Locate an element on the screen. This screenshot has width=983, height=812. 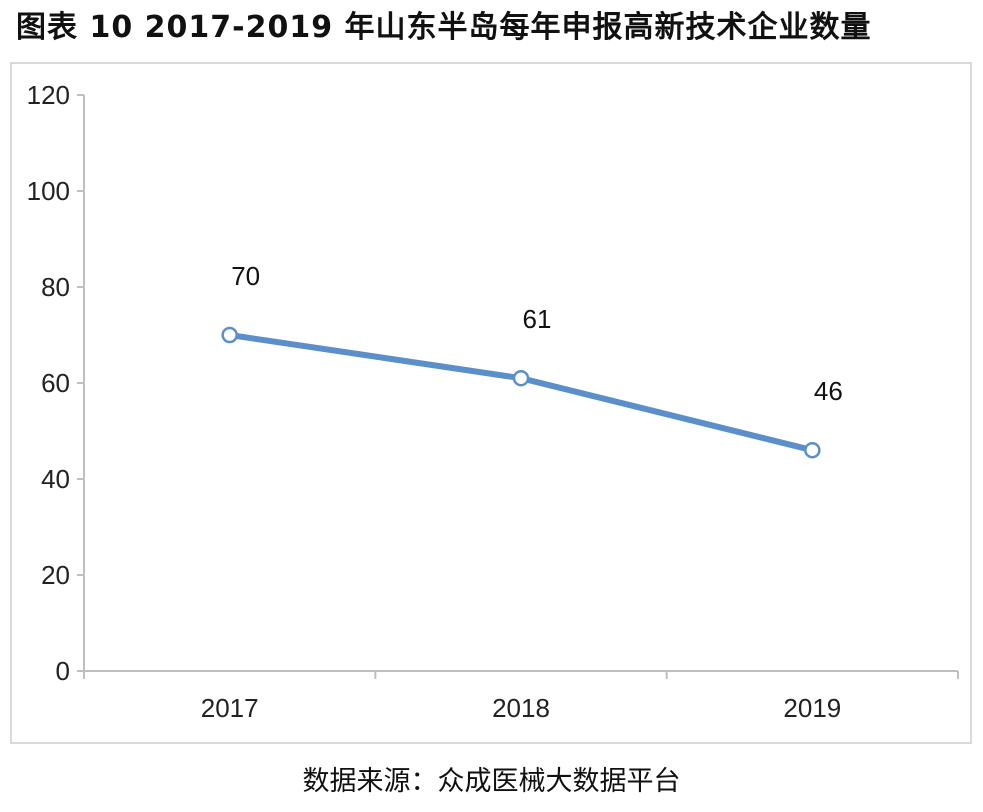
data-label: 61 is located at coordinates (537, 319).